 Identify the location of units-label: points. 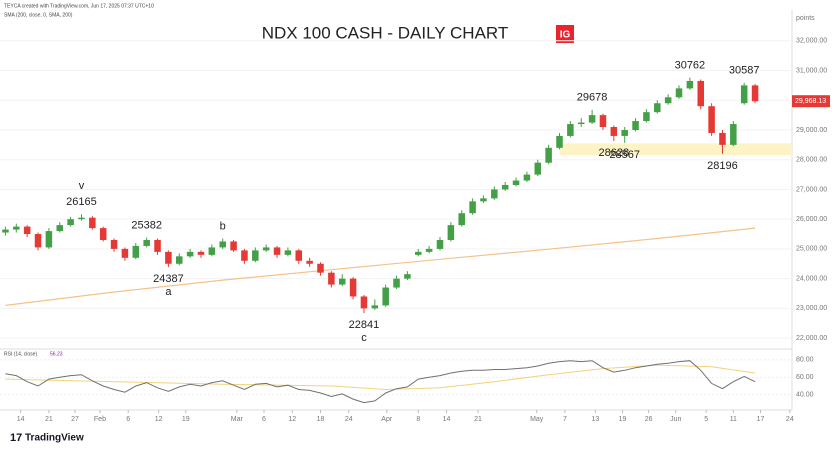
(805, 18).